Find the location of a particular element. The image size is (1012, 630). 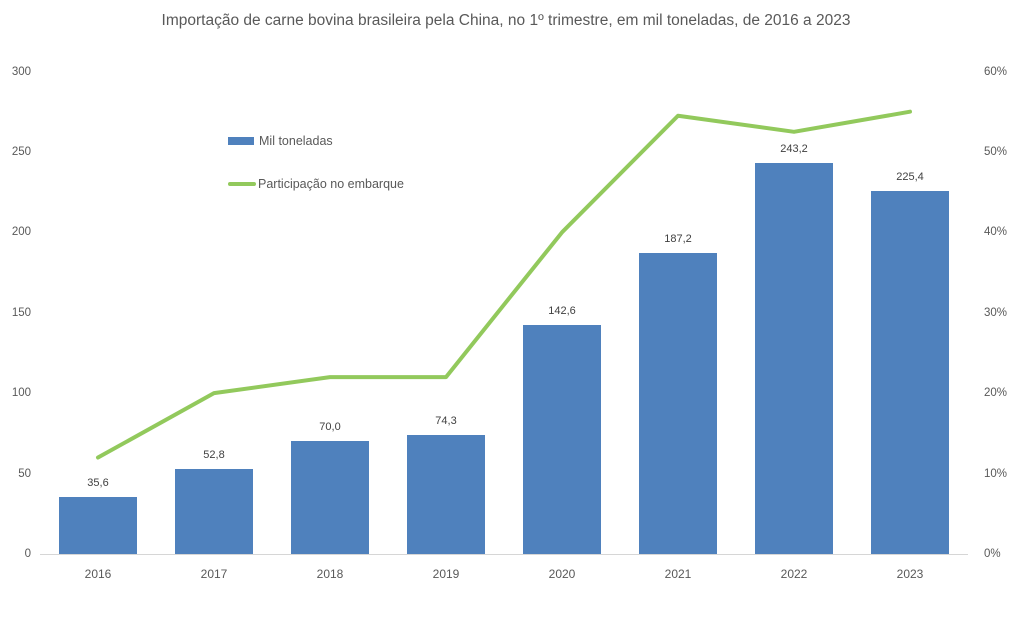

legend-label-mil-toneladas: Mil toneladas is located at coordinates (296, 141).